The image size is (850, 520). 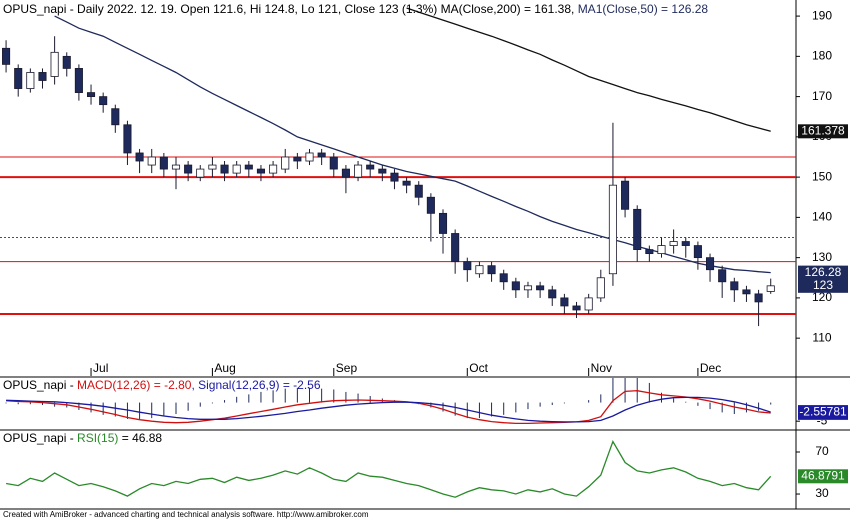 I want to click on y-tick-label: 120, so click(x=822, y=297).